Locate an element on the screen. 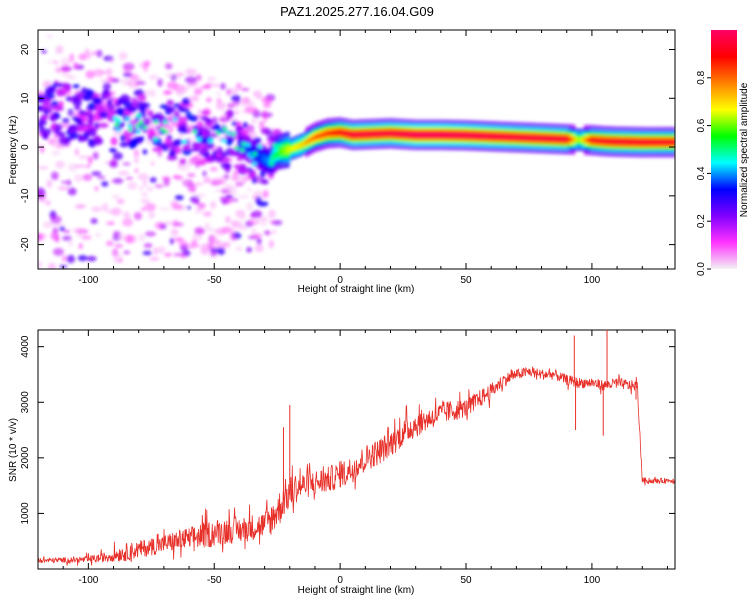 The width and height of the screenshot is (750, 600). colorbar-tick-label: 0.0 is located at coordinates (701, 269).